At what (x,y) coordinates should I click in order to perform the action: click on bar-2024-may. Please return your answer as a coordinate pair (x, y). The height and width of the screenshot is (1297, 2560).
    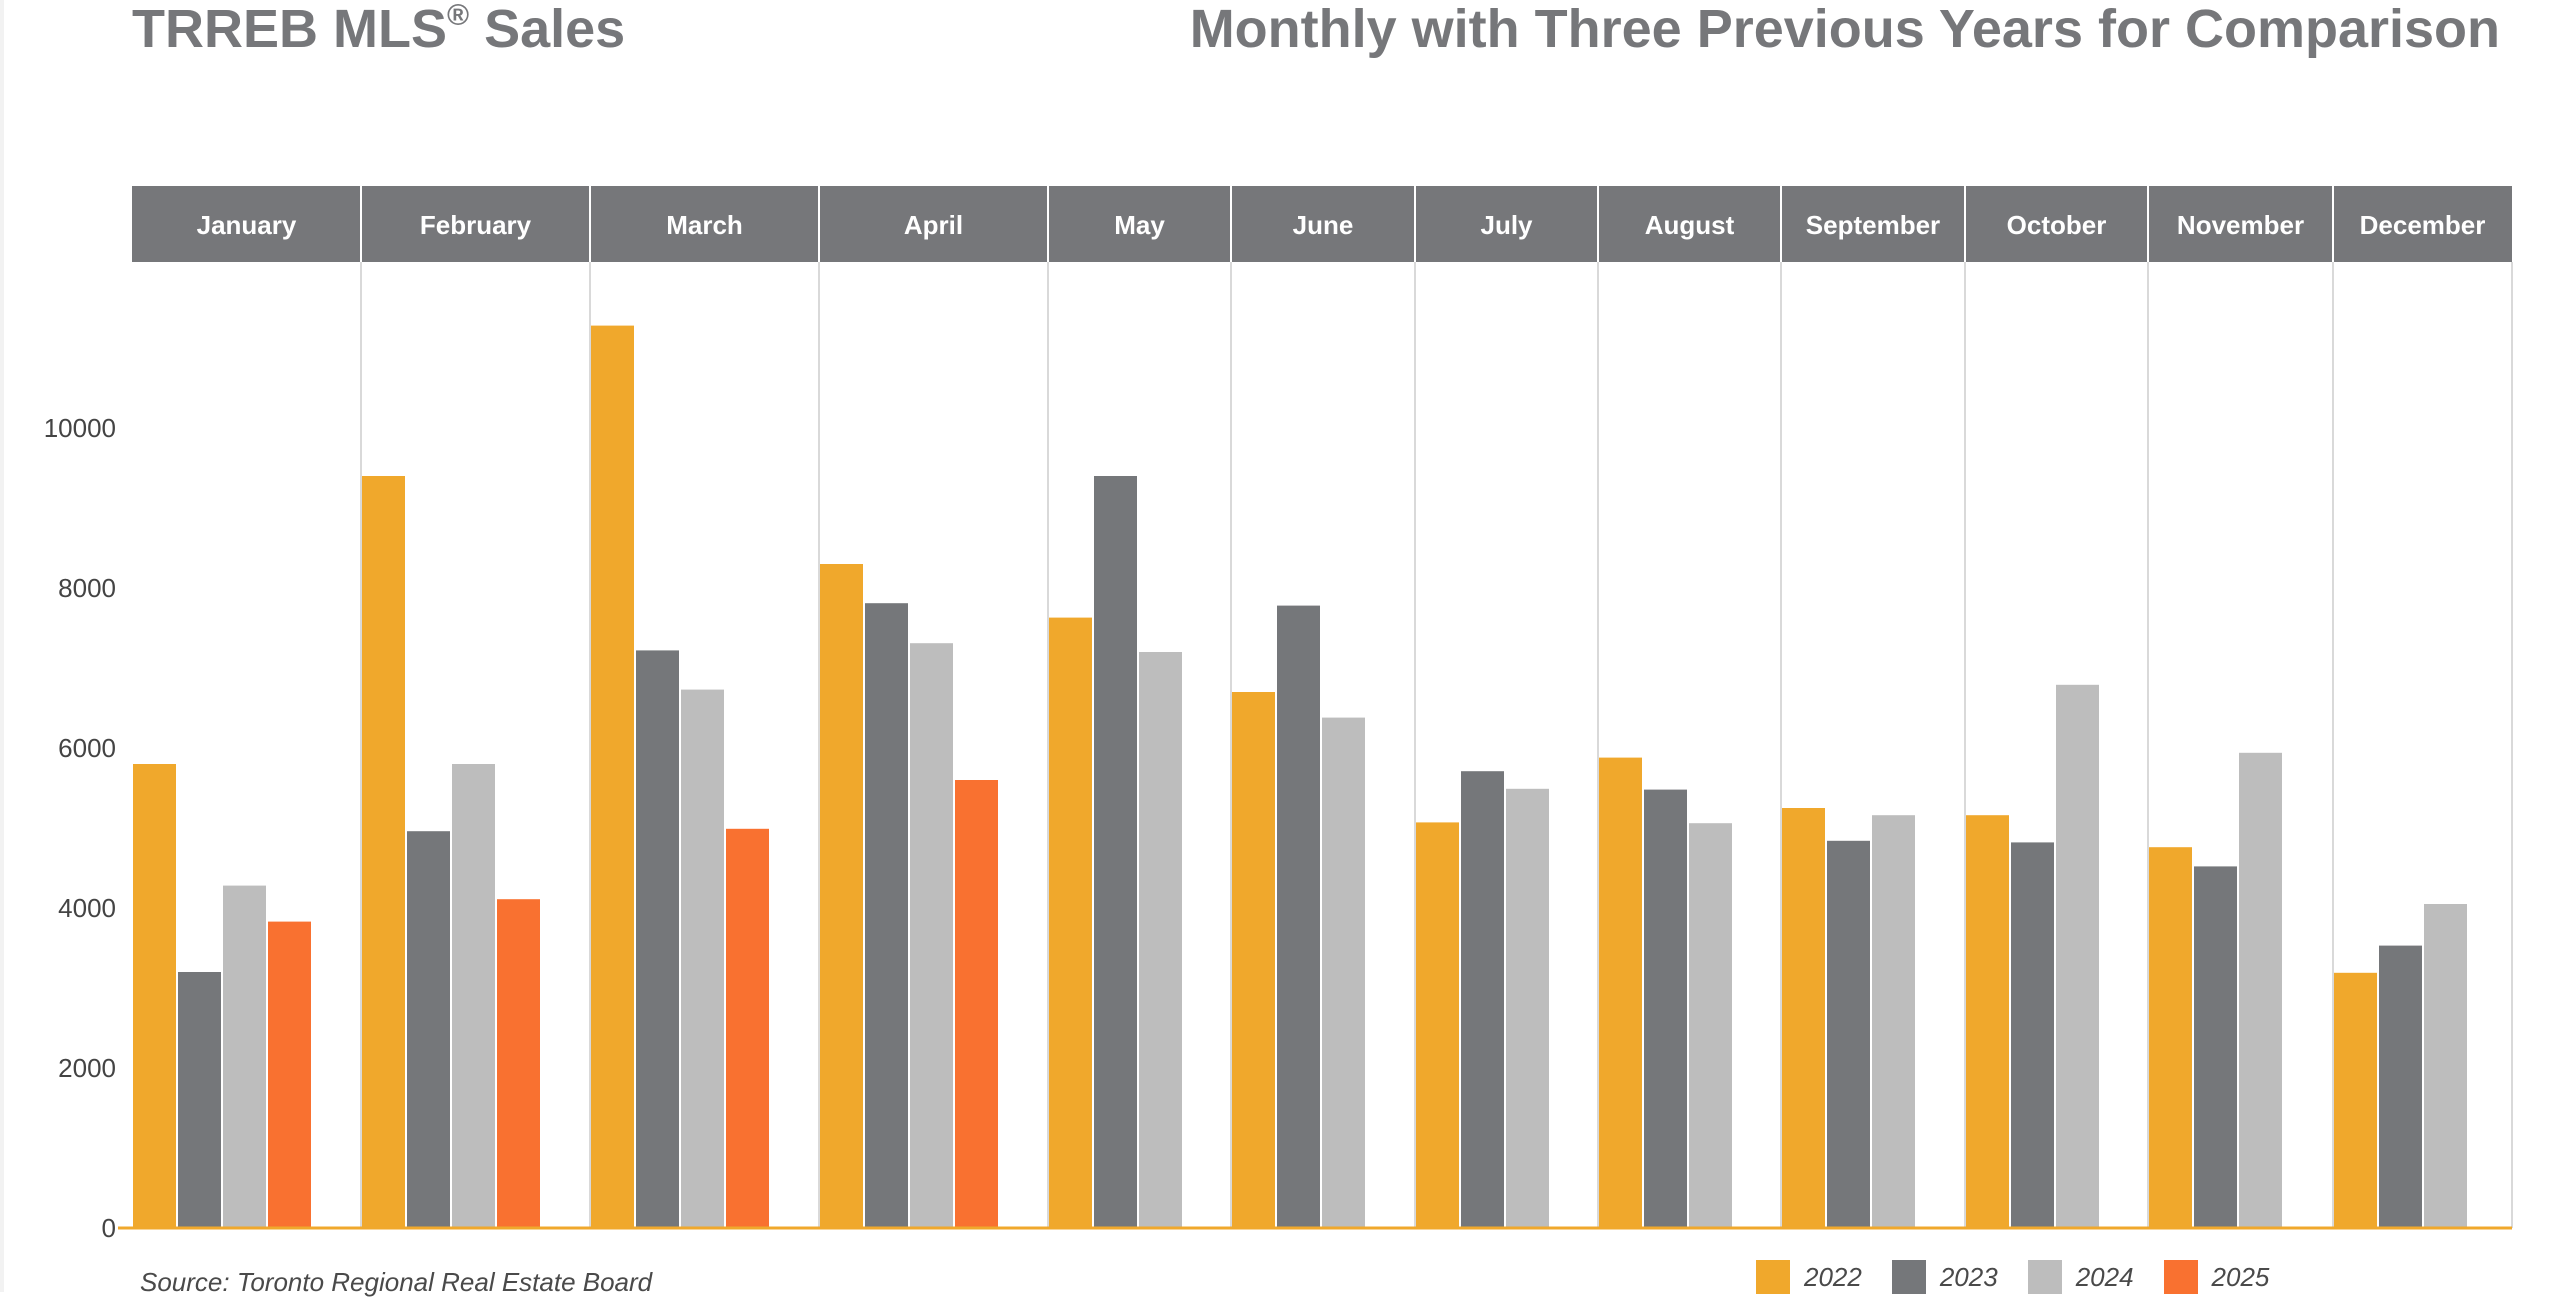
    Looking at the image, I should click on (1160, 940).